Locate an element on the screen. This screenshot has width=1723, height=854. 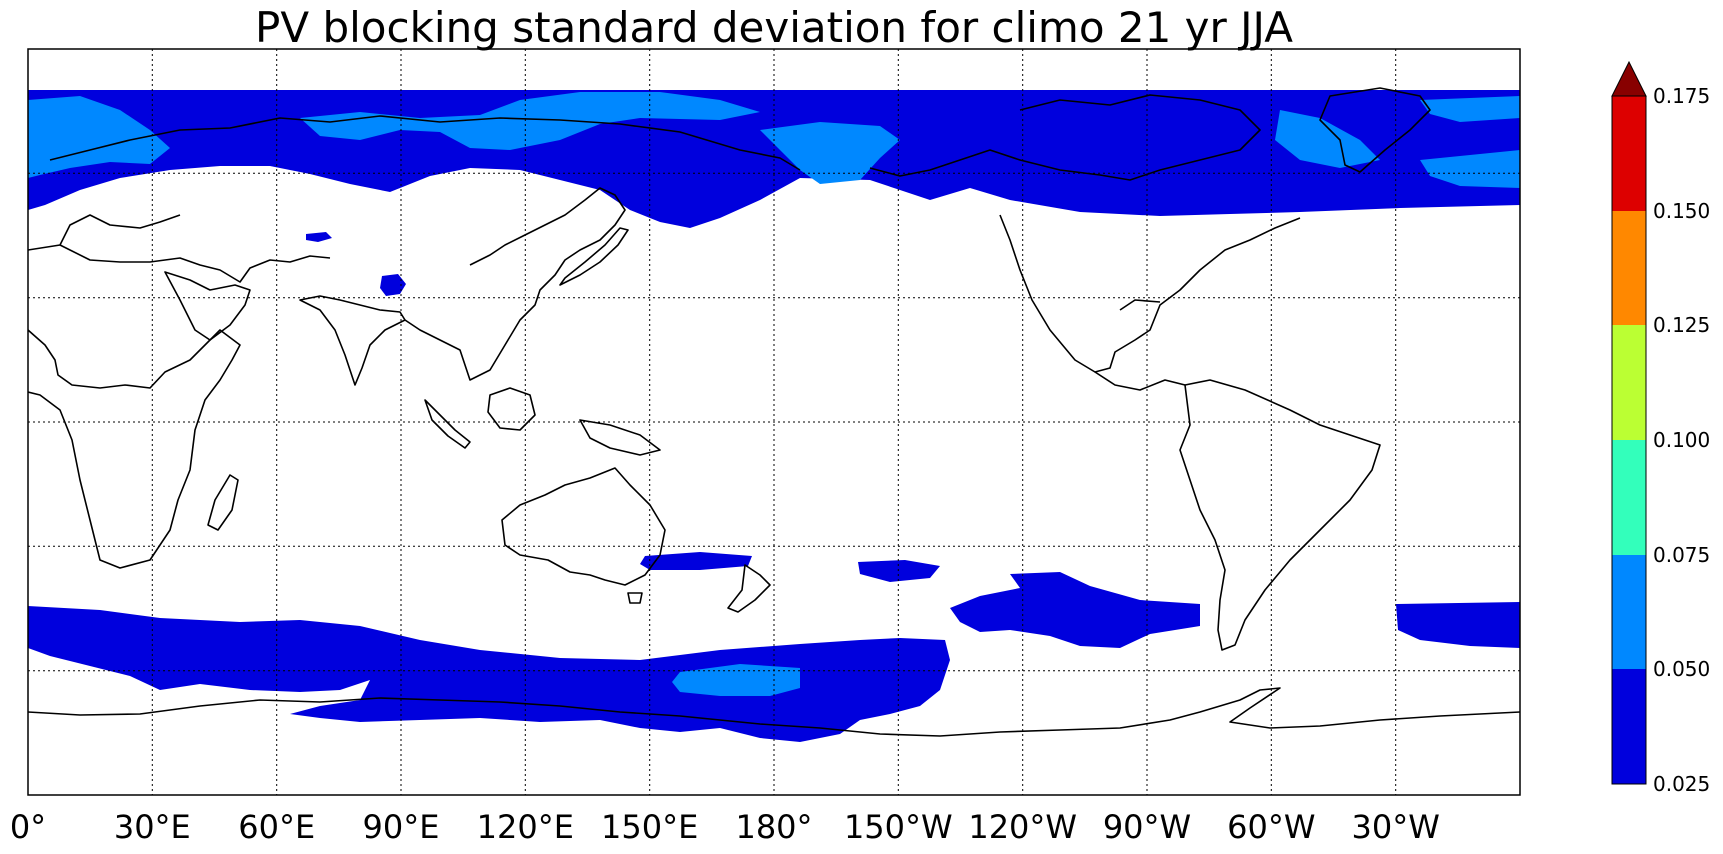
europe-patch is located at coordinates (319, 237).